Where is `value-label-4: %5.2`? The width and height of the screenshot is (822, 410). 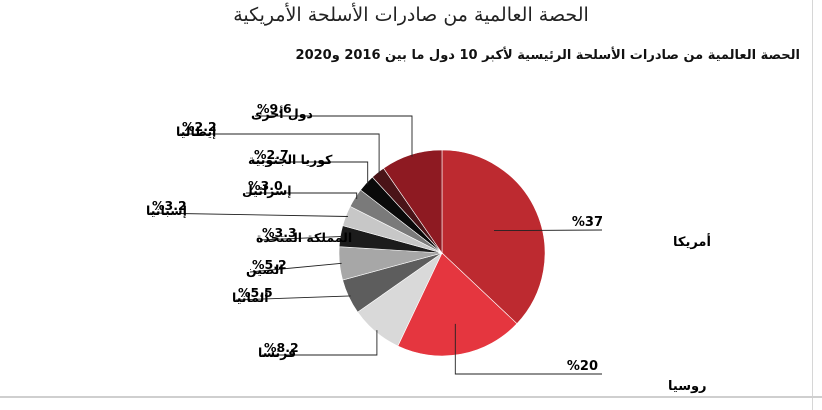
value-label-4: %5.2 is located at coordinates (269, 264).